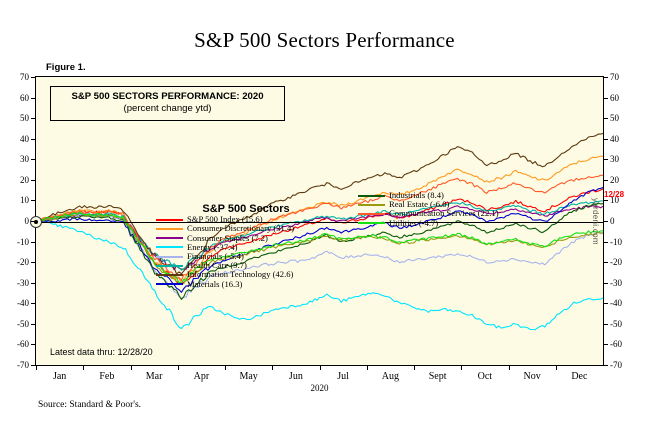  Describe the element at coordinates (458, 195) in the screenshot. I see `legend-item: Industrials (8.4)` at that location.